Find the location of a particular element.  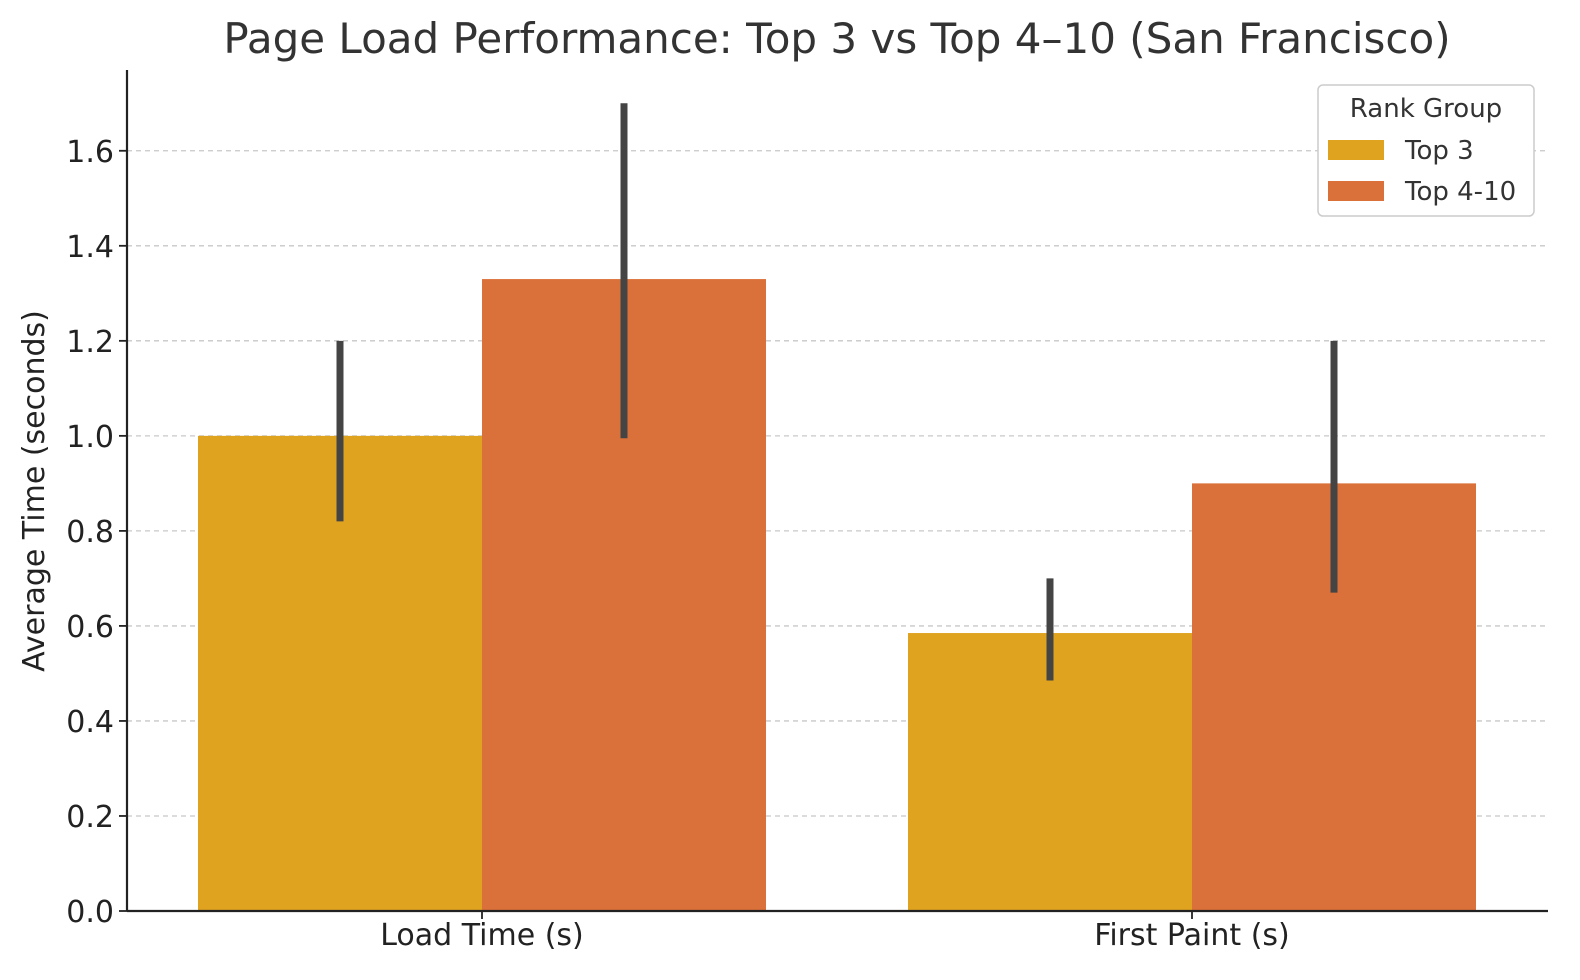

y-tick-label: 1.4 is located at coordinates (90, 247).